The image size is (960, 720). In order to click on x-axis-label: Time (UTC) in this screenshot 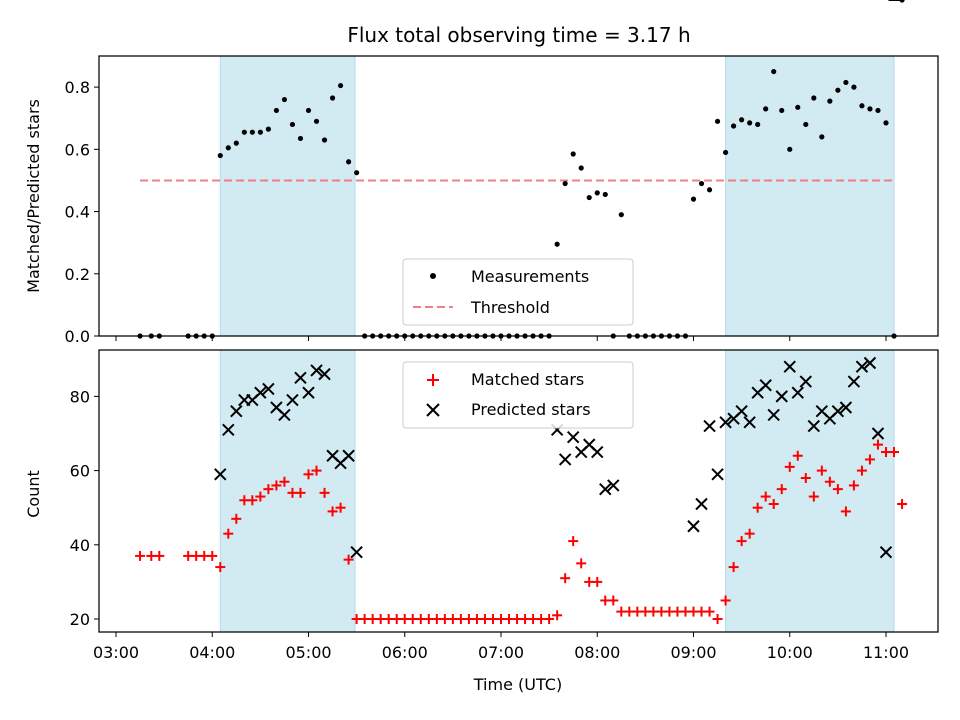, I will do `click(517, 684)`.